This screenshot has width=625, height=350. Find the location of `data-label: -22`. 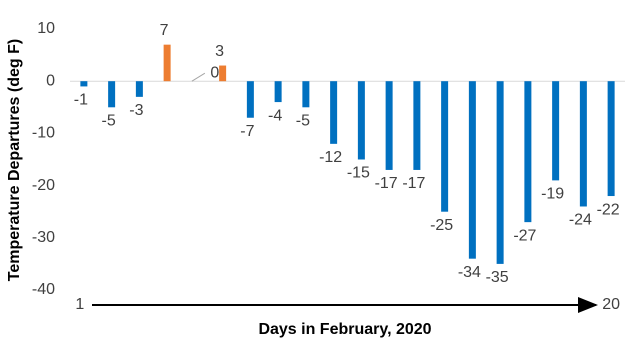

data-label: -22 is located at coordinates (608, 209).